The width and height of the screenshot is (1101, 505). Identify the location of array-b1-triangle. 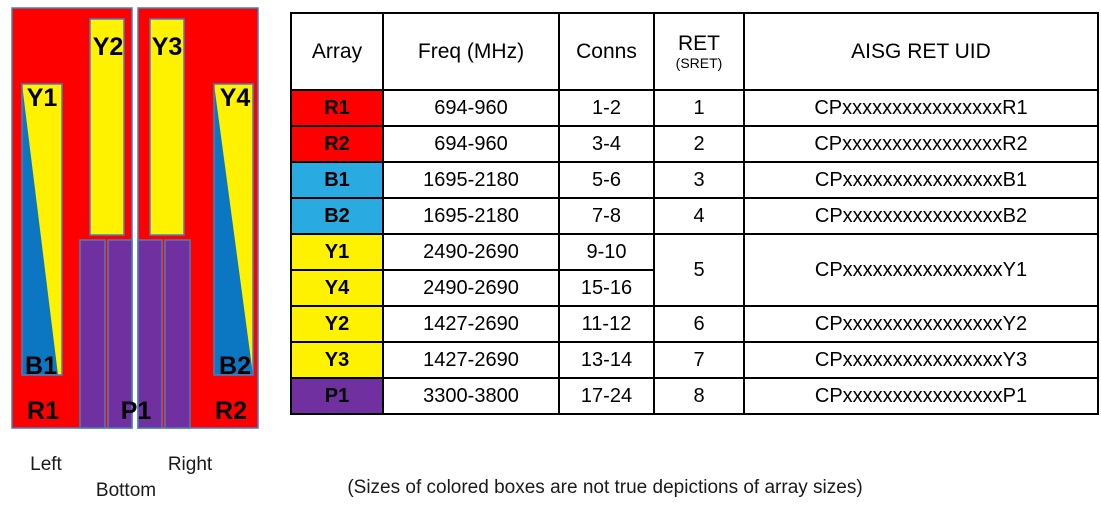
(40, 229).